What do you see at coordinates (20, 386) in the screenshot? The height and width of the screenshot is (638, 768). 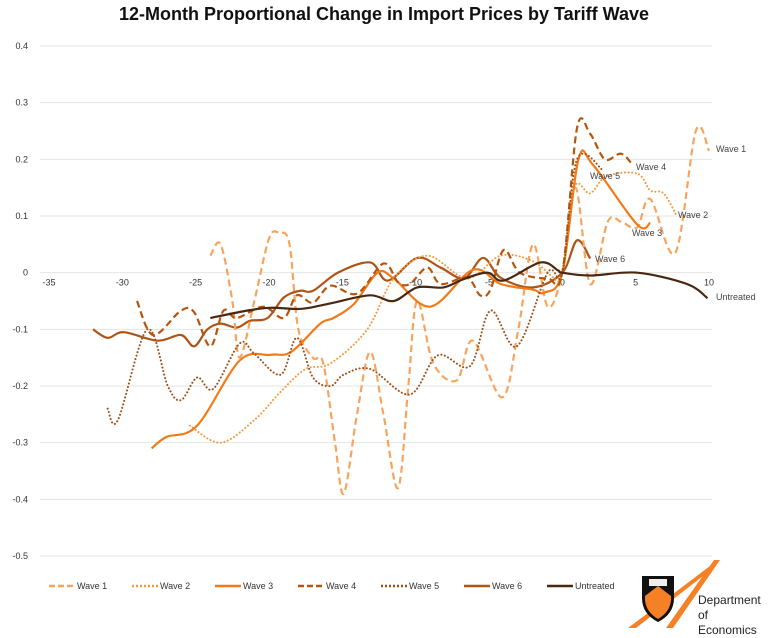 I see `y-tick-label: -0.2` at bounding box center [20, 386].